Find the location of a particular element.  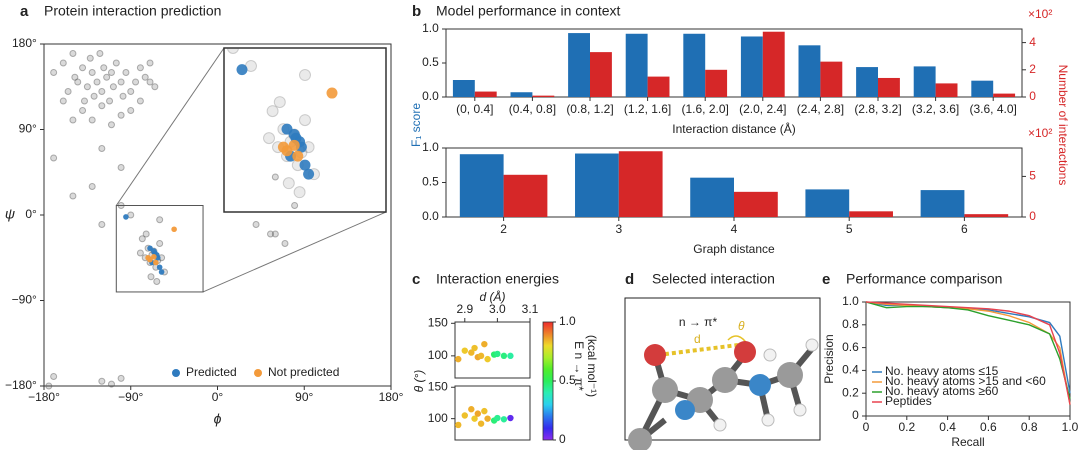

colorbar-tick-label: 0 is located at coordinates (562, 439).